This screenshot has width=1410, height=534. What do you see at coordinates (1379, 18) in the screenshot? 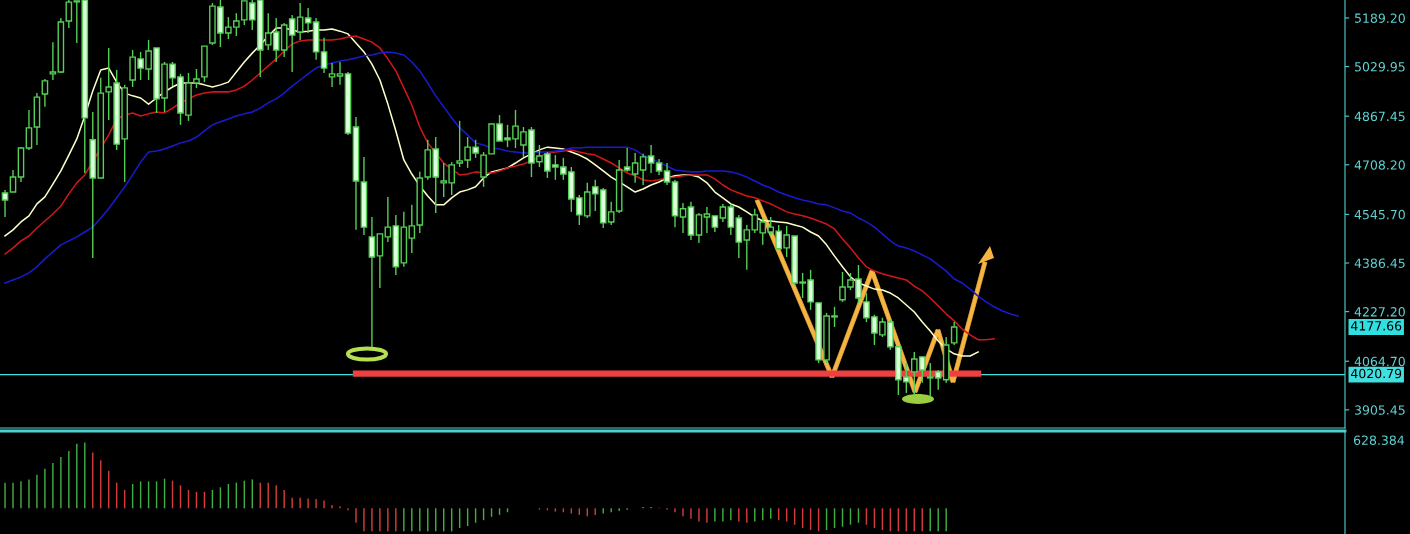
I see `y-tick-label: 5189.20` at bounding box center [1379, 18].